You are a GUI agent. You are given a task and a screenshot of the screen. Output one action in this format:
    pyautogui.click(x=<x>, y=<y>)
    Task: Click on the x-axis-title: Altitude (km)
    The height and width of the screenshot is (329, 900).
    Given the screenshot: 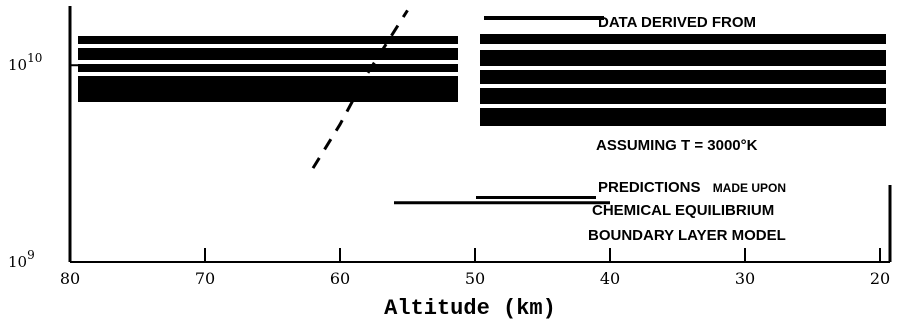 What is the action you would take?
    pyautogui.click(x=470, y=308)
    